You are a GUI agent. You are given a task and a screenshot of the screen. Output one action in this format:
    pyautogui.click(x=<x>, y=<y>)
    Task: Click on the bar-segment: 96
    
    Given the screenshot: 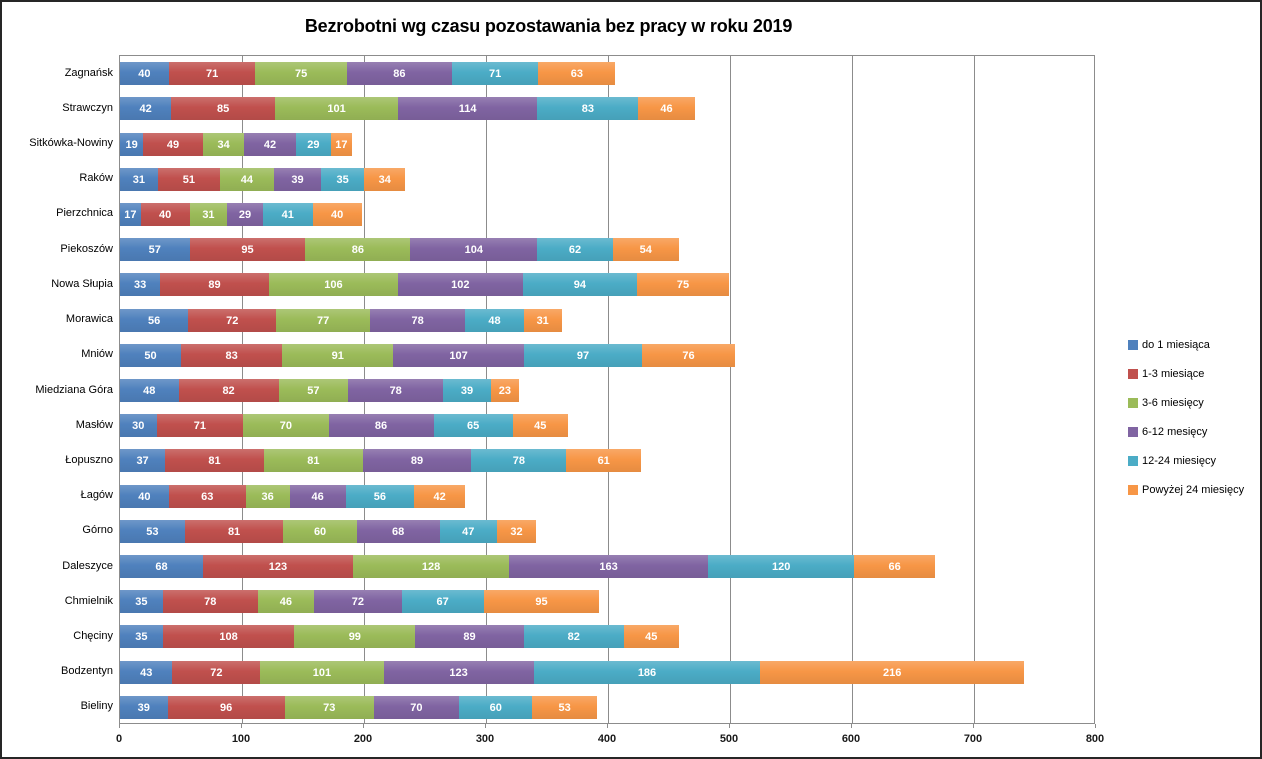 What is the action you would take?
    pyautogui.click(x=226, y=707)
    